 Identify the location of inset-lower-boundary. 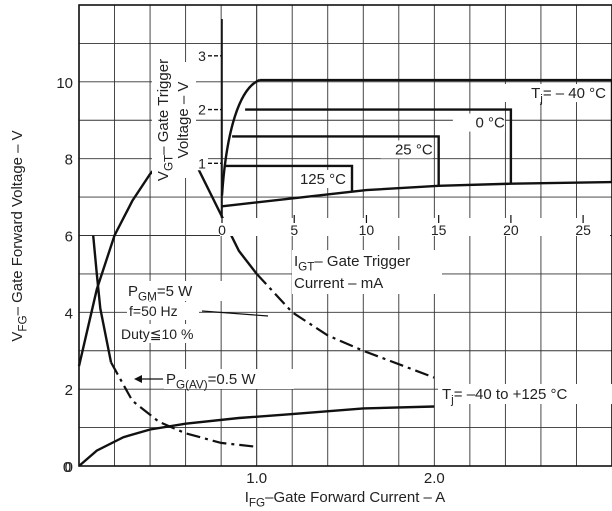
(416, 194).